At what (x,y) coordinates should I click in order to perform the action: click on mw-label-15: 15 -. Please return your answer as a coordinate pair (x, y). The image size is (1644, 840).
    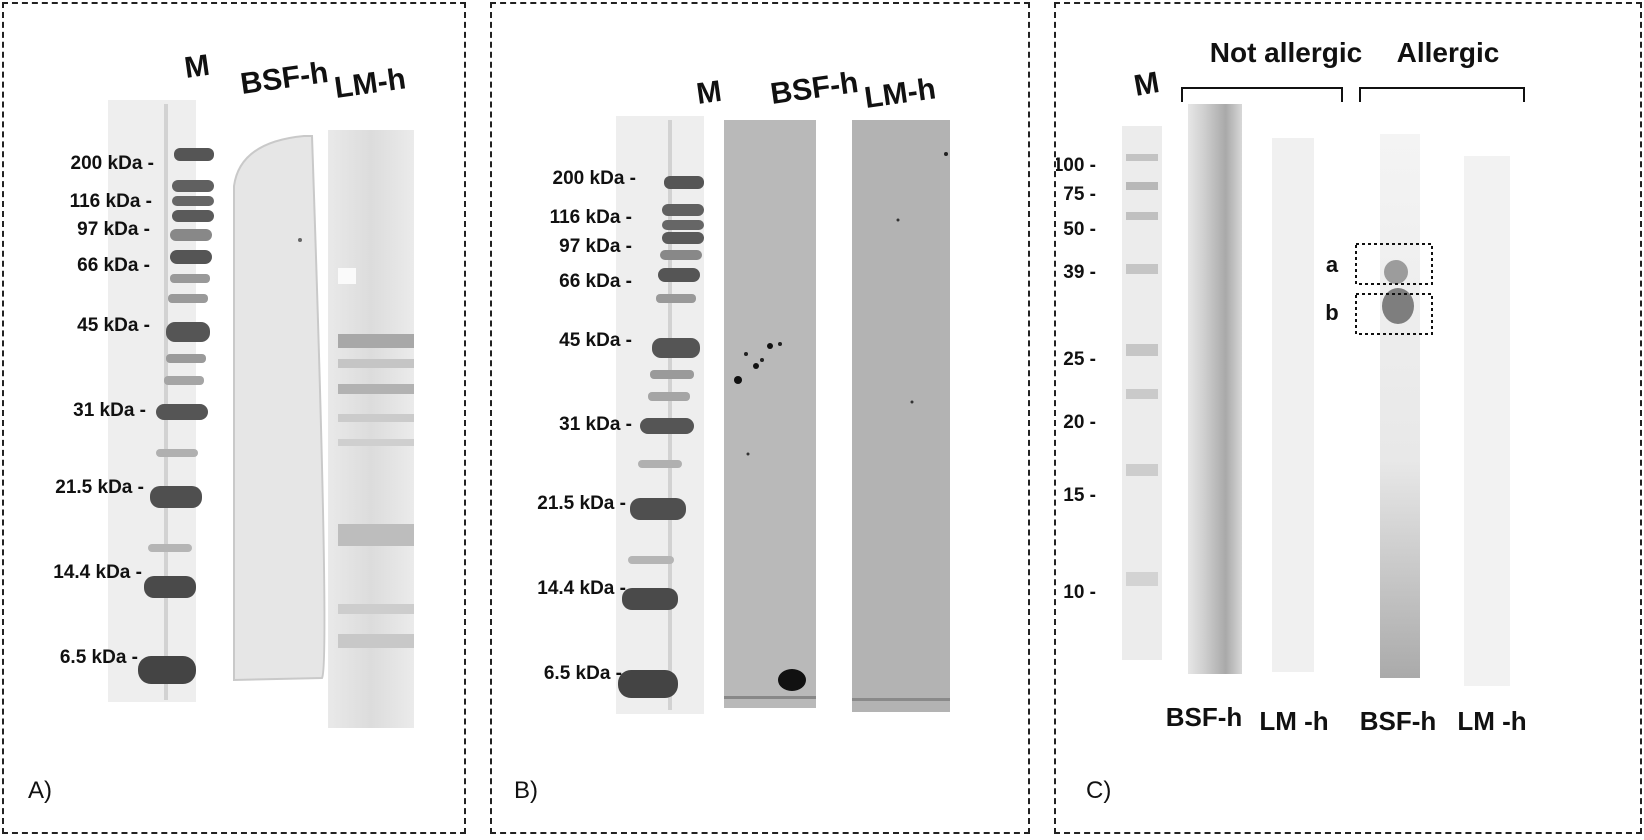
    Looking at the image, I should click on (1079, 495).